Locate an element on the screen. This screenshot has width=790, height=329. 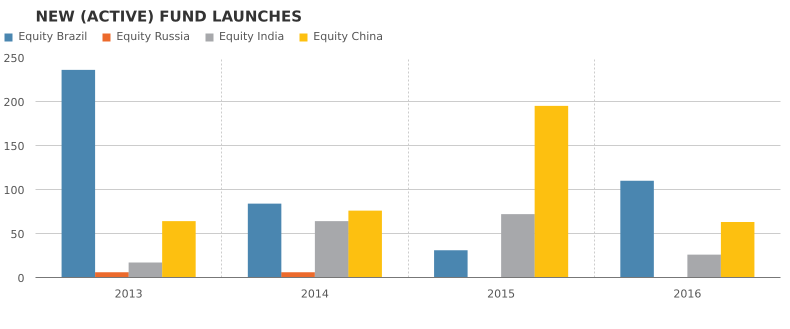
legend-label: Equity China is located at coordinates (348, 36).